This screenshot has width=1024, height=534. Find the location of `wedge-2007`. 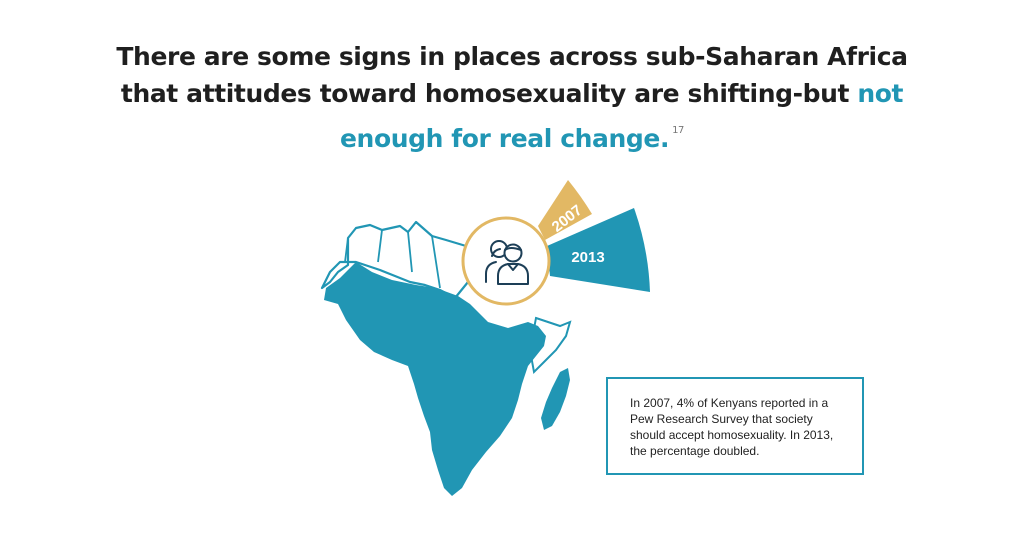

wedge-2007 is located at coordinates (565, 210).